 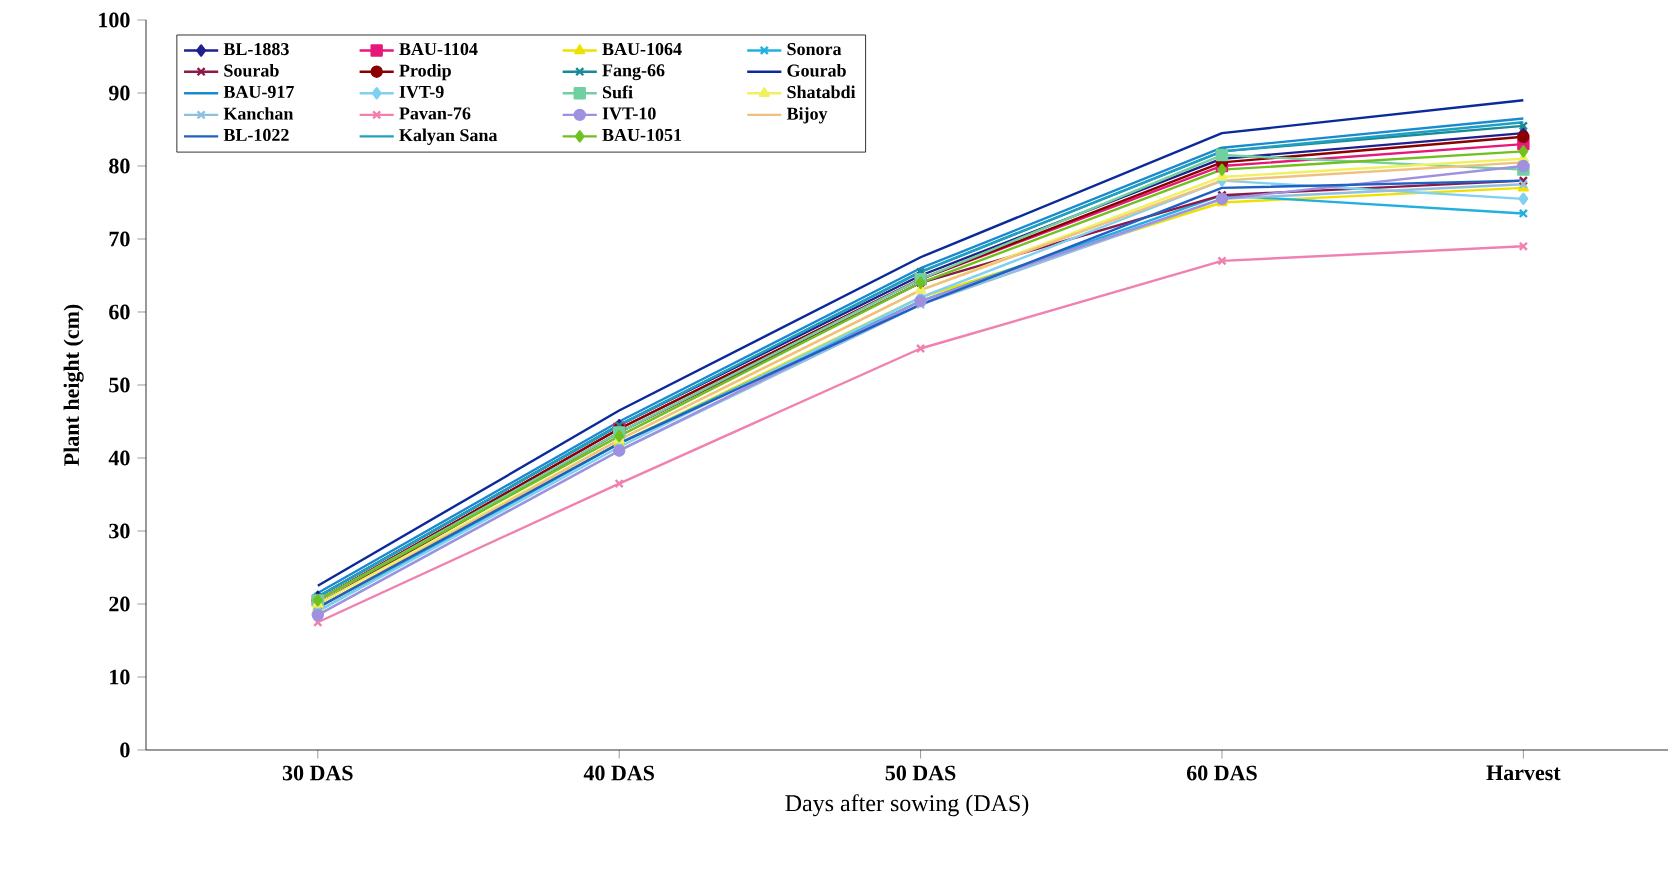 What do you see at coordinates (120, 677) in the screenshot?
I see `y-tick-label: 10` at bounding box center [120, 677].